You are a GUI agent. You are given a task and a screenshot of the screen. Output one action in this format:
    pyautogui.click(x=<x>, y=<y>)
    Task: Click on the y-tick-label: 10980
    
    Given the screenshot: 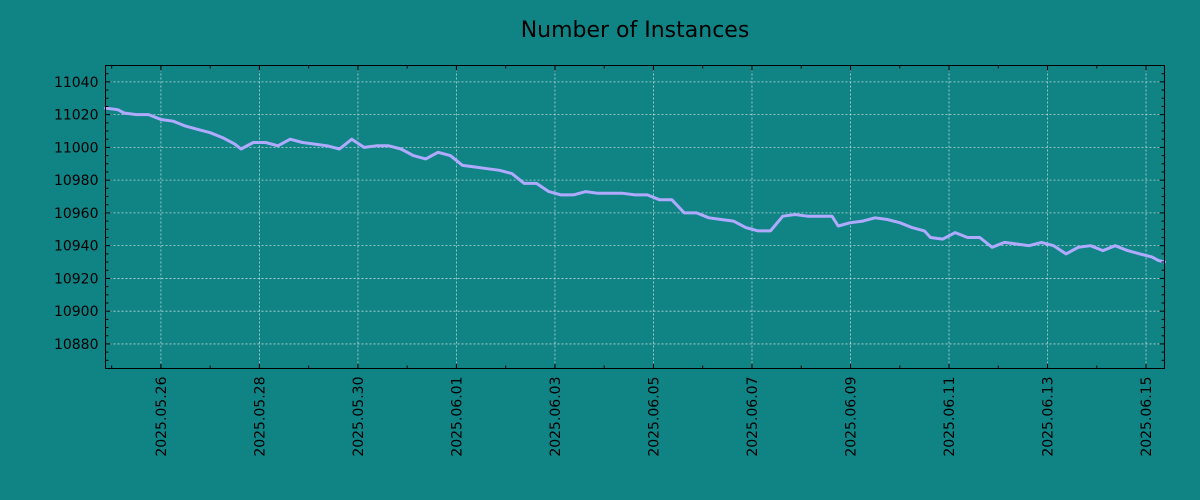 What is the action you would take?
    pyautogui.click(x=76, y=181)
    